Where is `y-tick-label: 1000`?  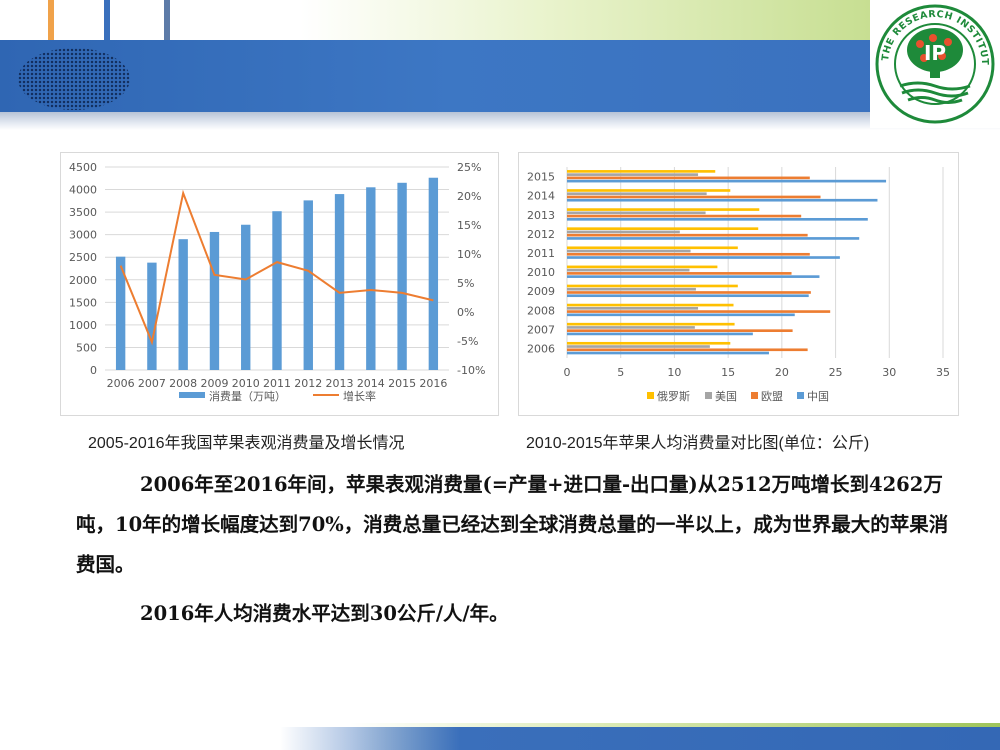 y-tick-label: 1000 is located at coordinates (83, 325).